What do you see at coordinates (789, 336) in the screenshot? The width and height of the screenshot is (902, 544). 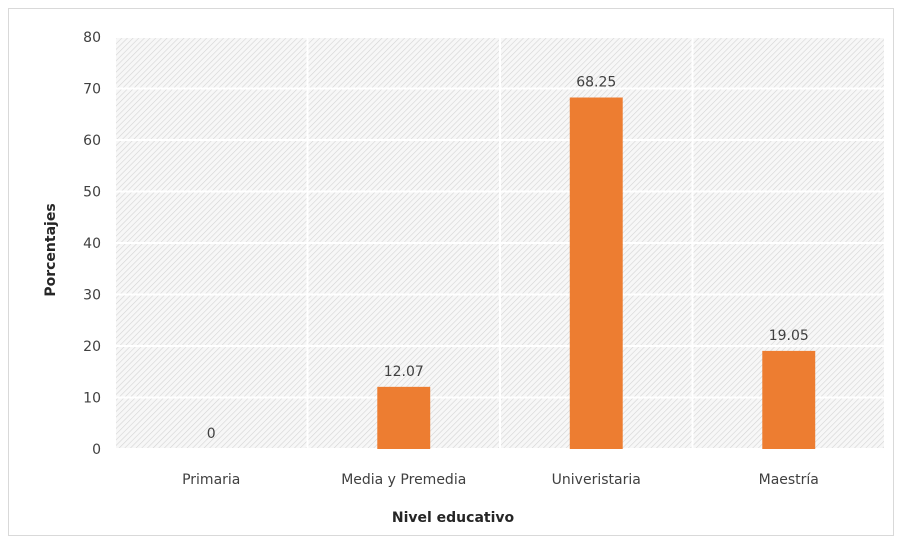 I see `data-label: 19.05` at bounding box center [789, 336].